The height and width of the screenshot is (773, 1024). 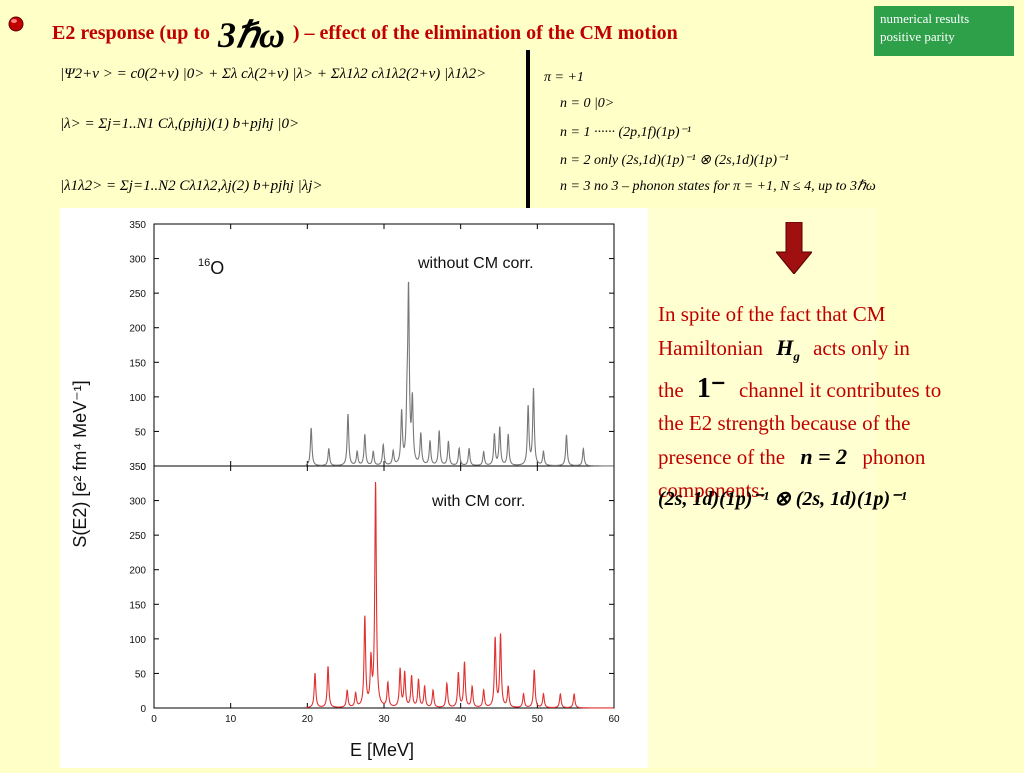 I want to click on panel-frame, so click(x=384, y=587).